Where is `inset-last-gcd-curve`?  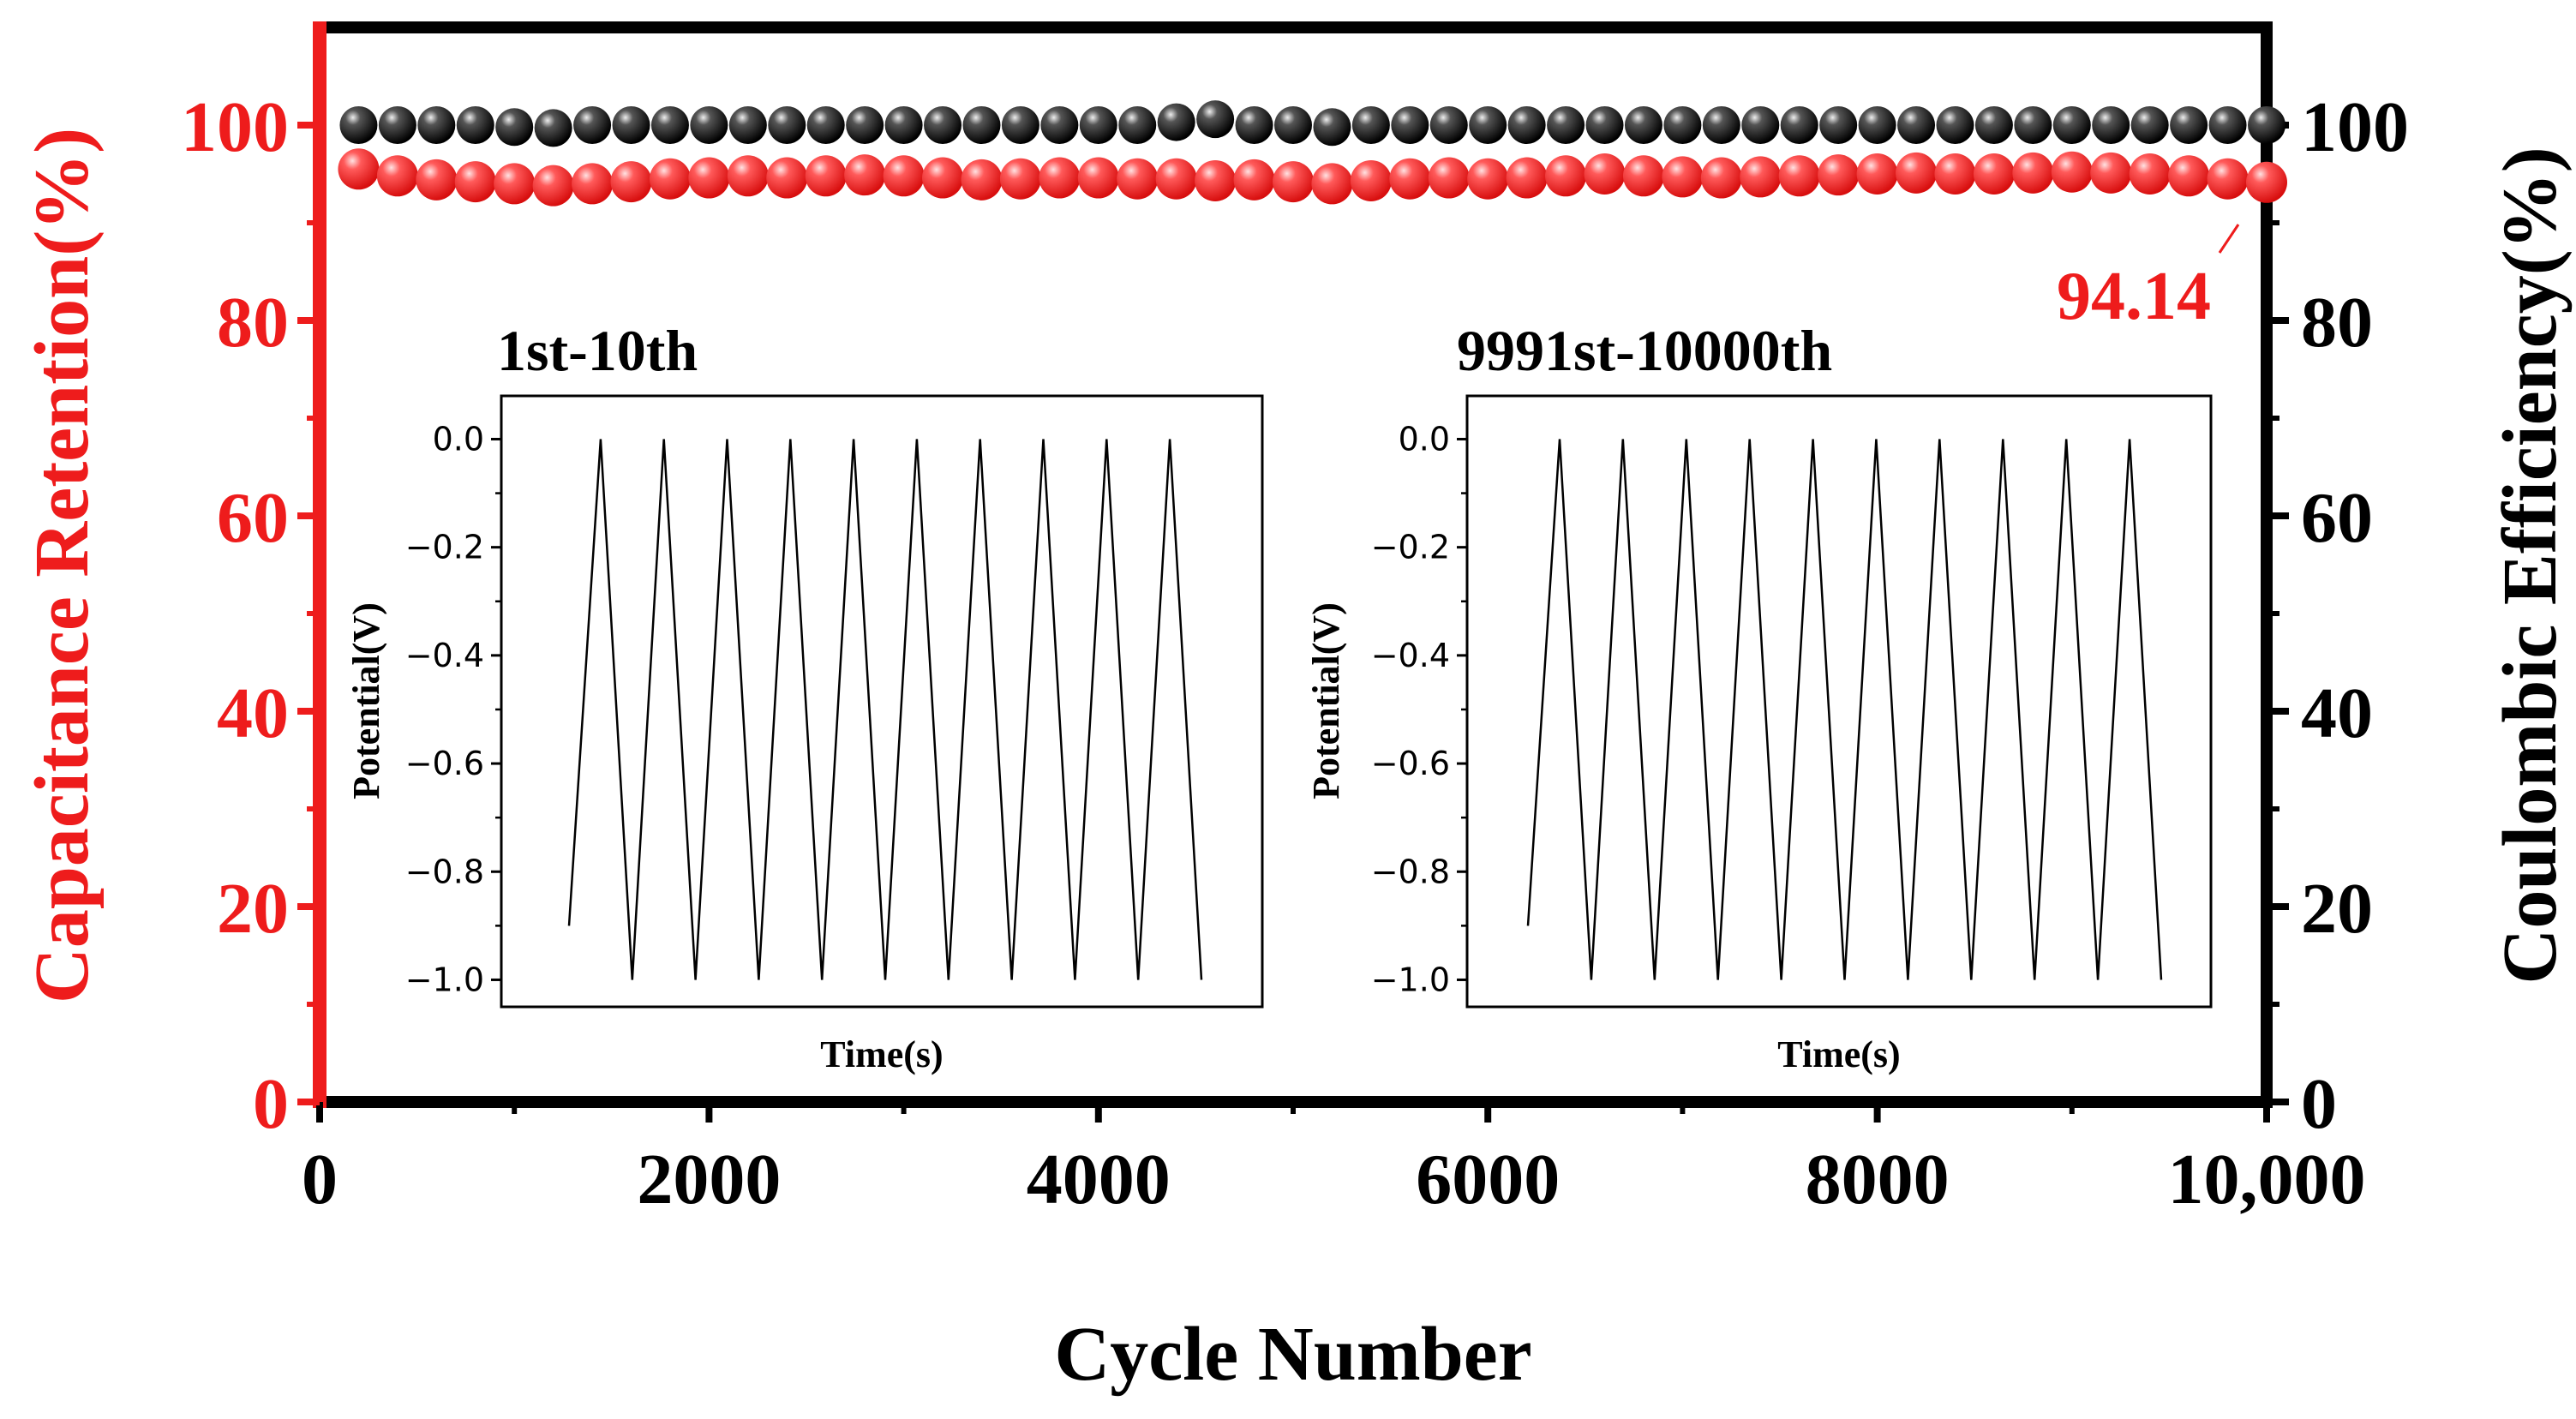
inset-last-gcd-curve is located at coordinates (1844, 709).